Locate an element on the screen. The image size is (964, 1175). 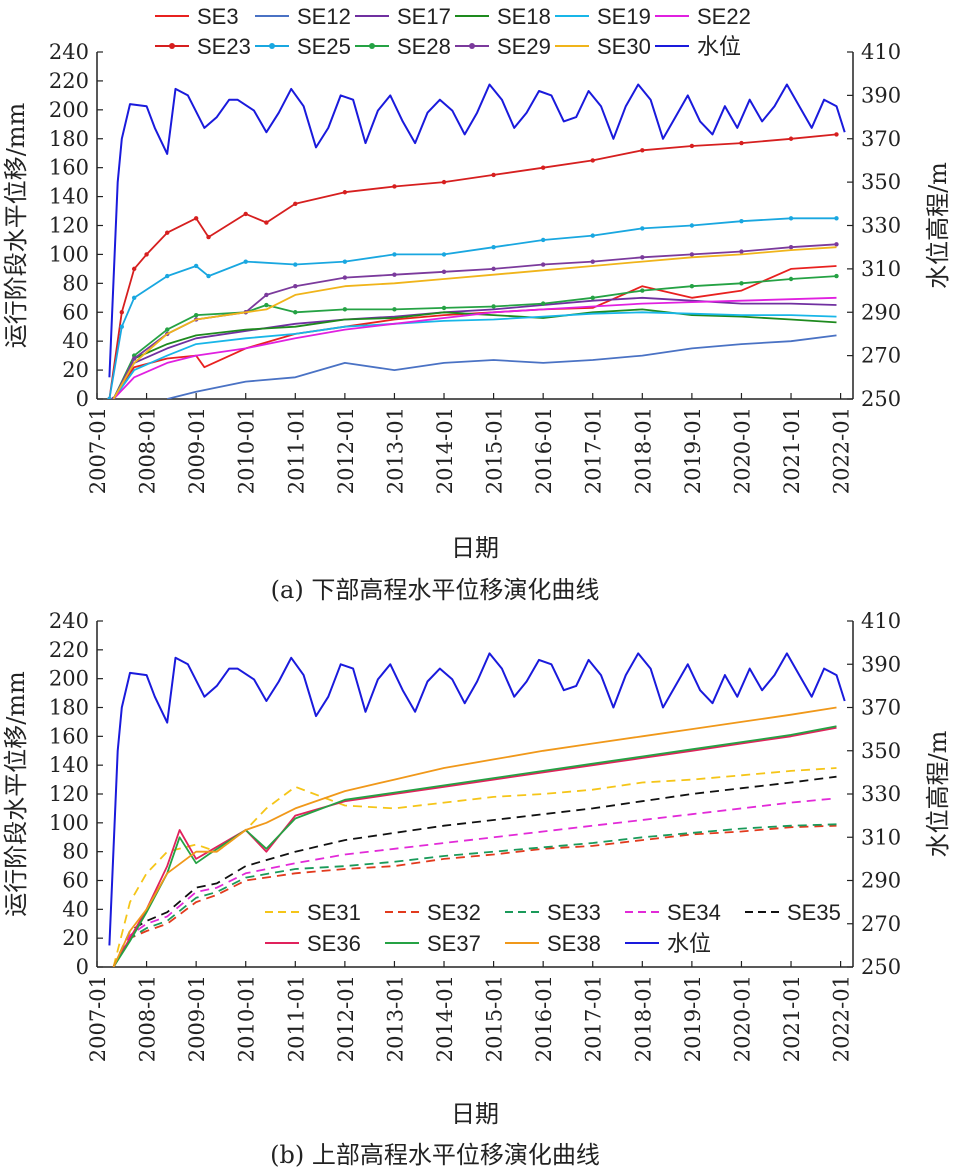
x-tick-label: 2017-01 is located at coordinates (594, 450).